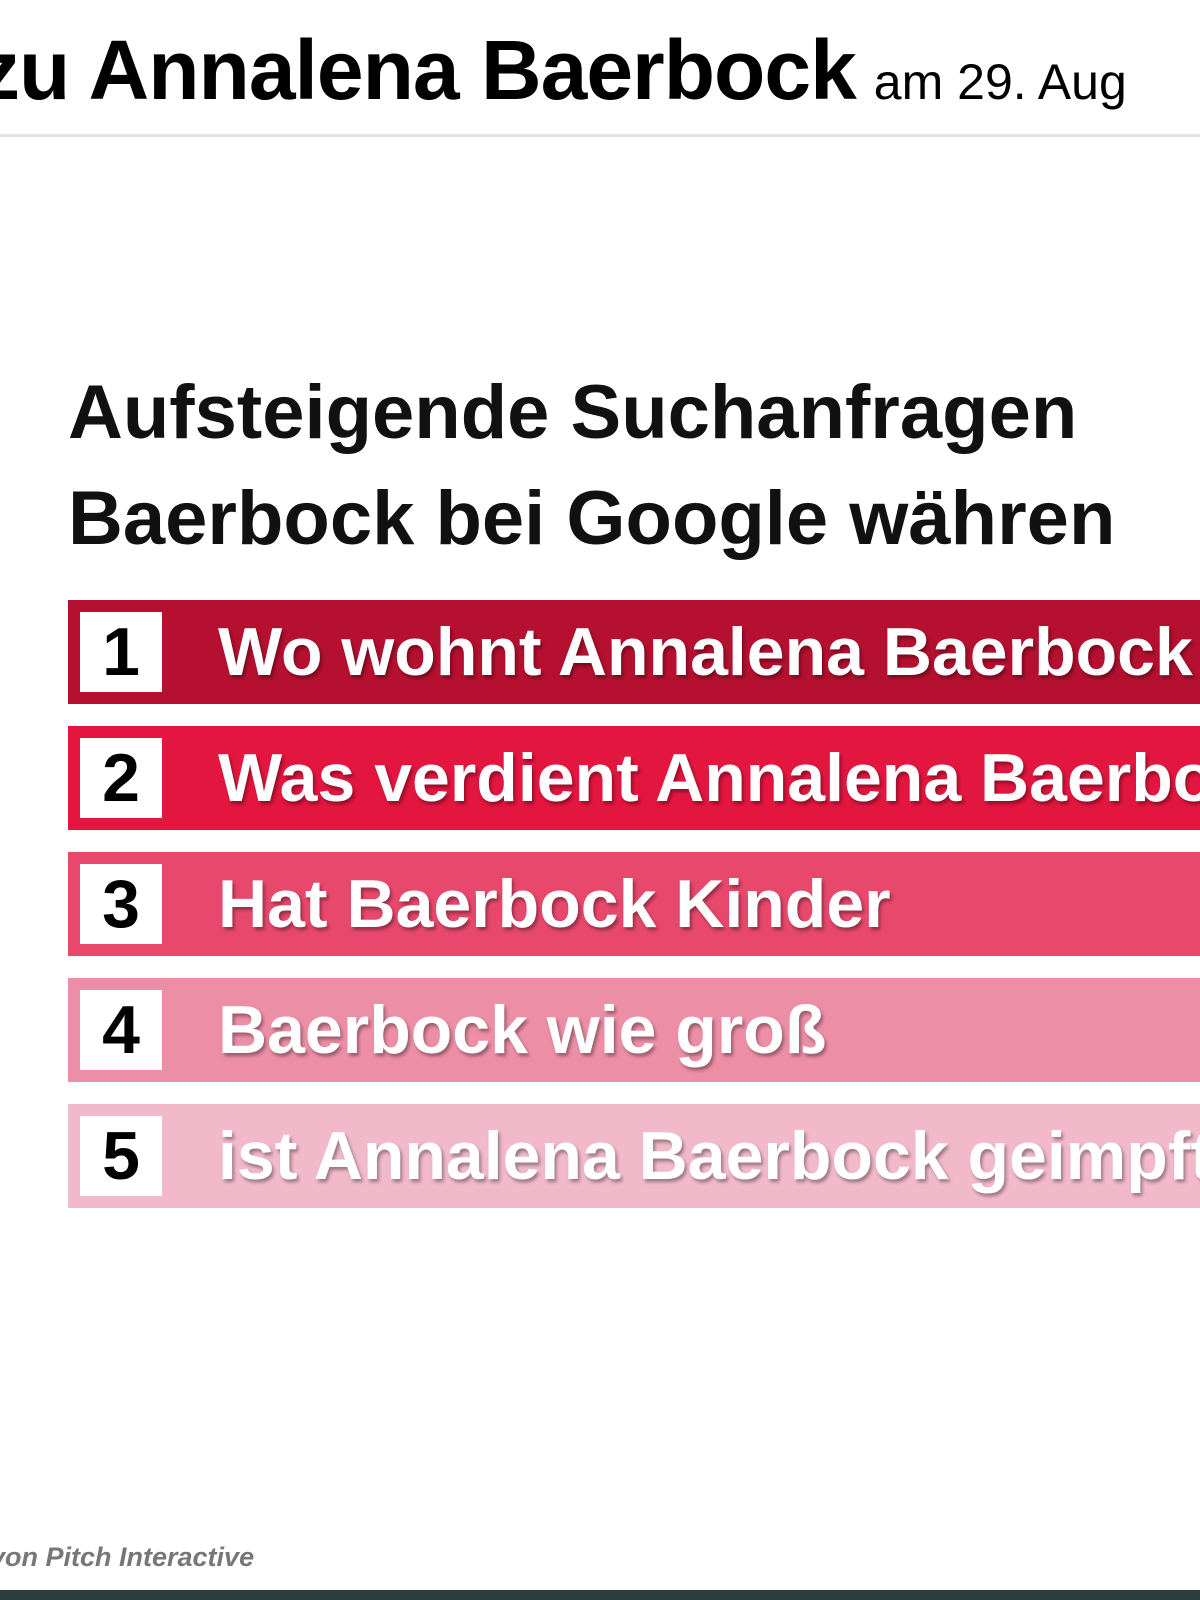  I want to click on rank-query: Was verdient Annalena Baerbo, so click(709, 778).